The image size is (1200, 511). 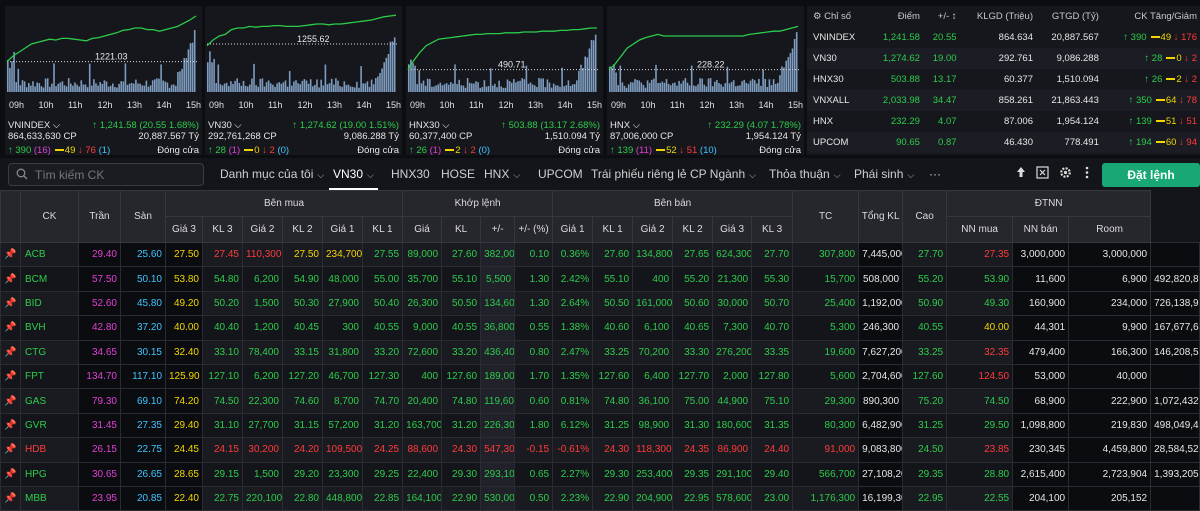 What do you see at coordinates (498, 229) in the screenshot?
I see `board-subheader: +/-` at bounding box center [498, 229].